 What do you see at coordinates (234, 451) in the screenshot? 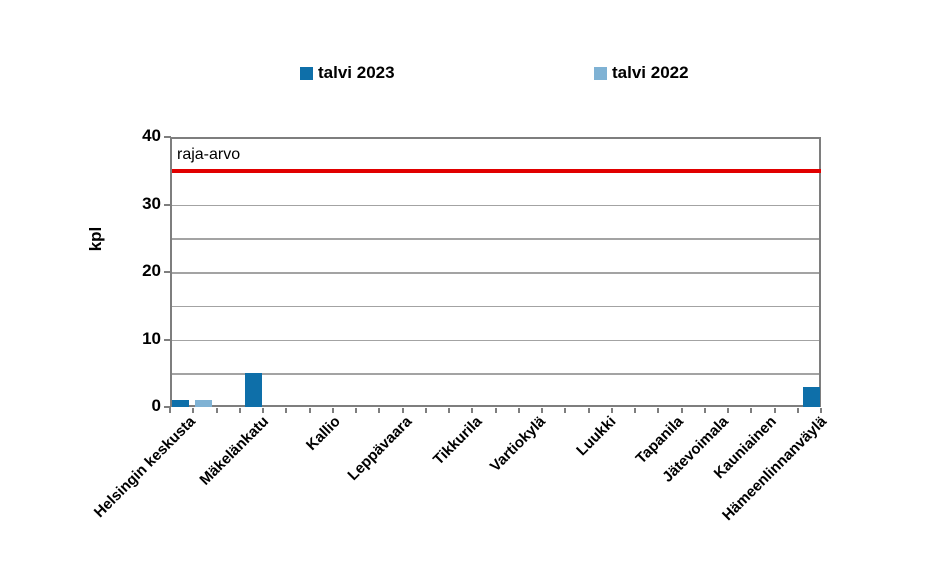
I see `x-category-label-Mäkelänkatu: Mäkelänkatu` at bounding box center [234, 451].